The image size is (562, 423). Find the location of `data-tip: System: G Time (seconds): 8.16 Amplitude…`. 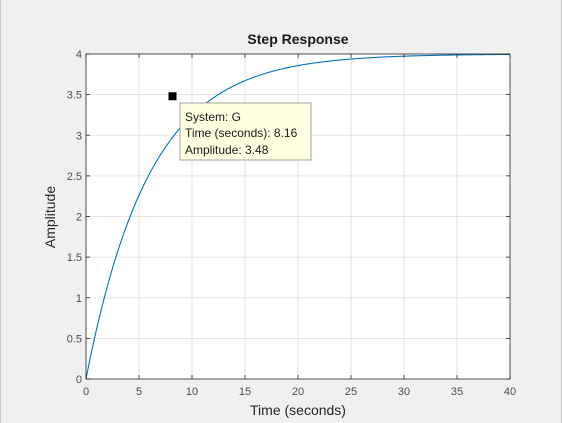

data-tip: System: G Time (seconds): 8.16 Amplitude… is located at coordinates (240, 126).